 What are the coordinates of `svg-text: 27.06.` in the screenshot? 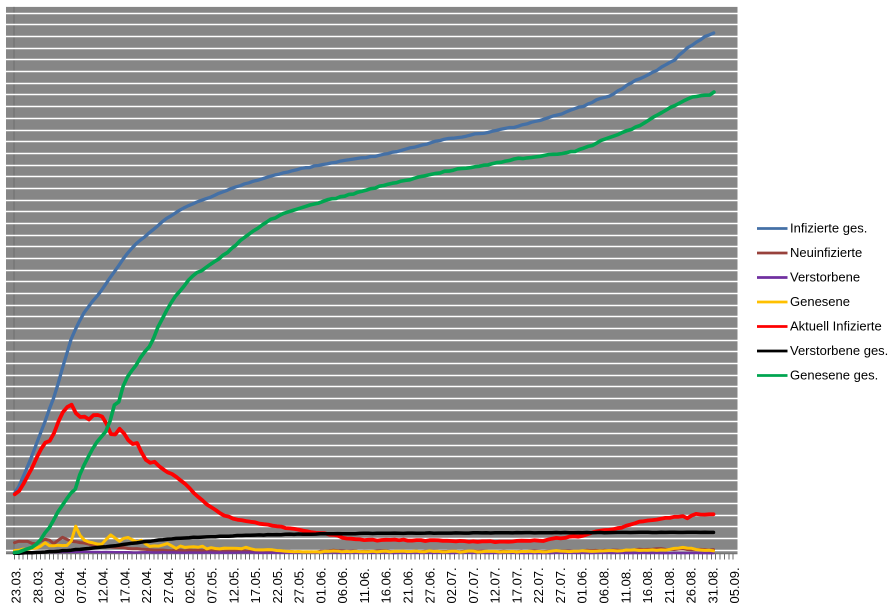 It's located at (429, 585).